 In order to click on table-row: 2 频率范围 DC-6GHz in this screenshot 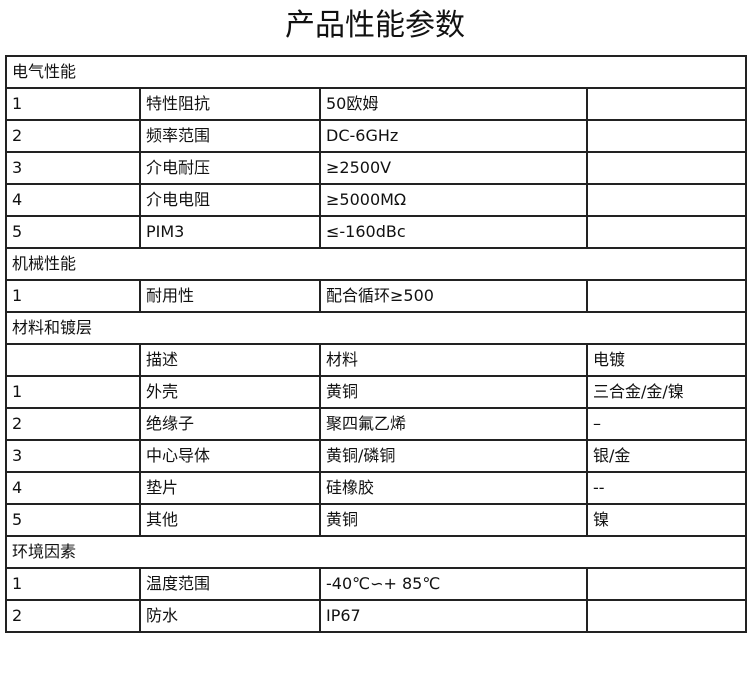, I will do `click(376, 136)`.